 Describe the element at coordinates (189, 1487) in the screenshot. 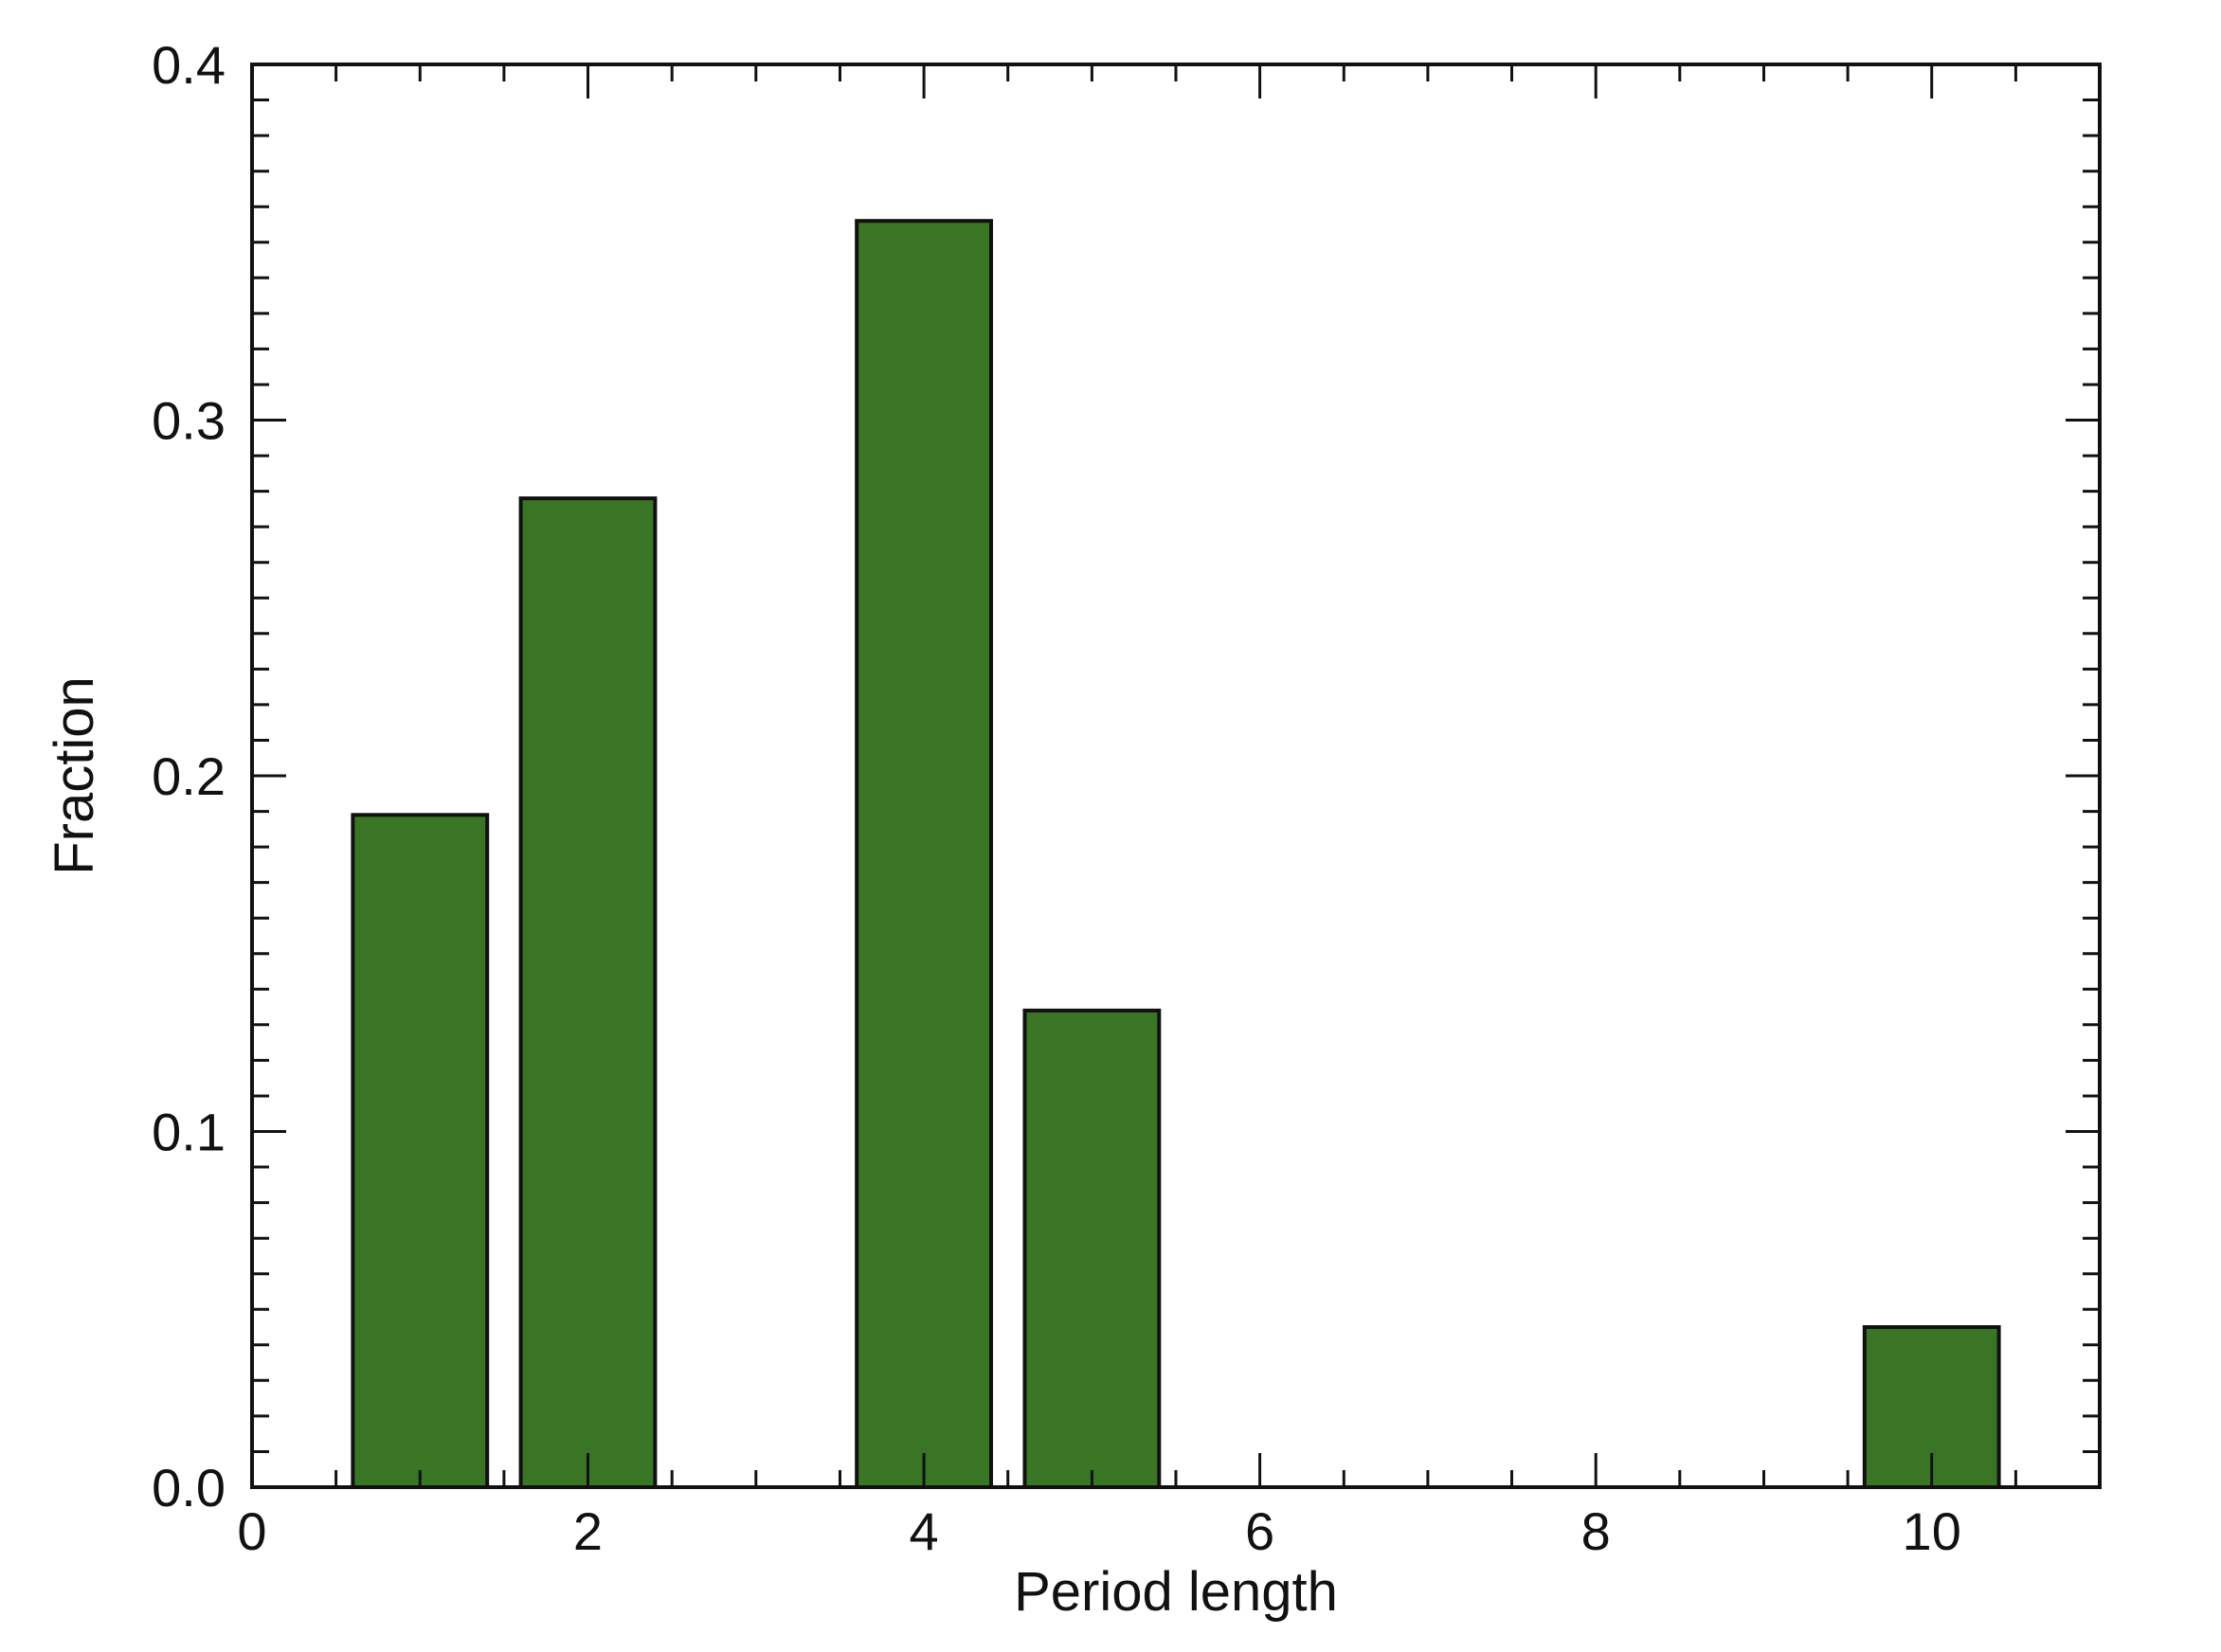

I see `y-tick-label-0: 0.0` at that location.